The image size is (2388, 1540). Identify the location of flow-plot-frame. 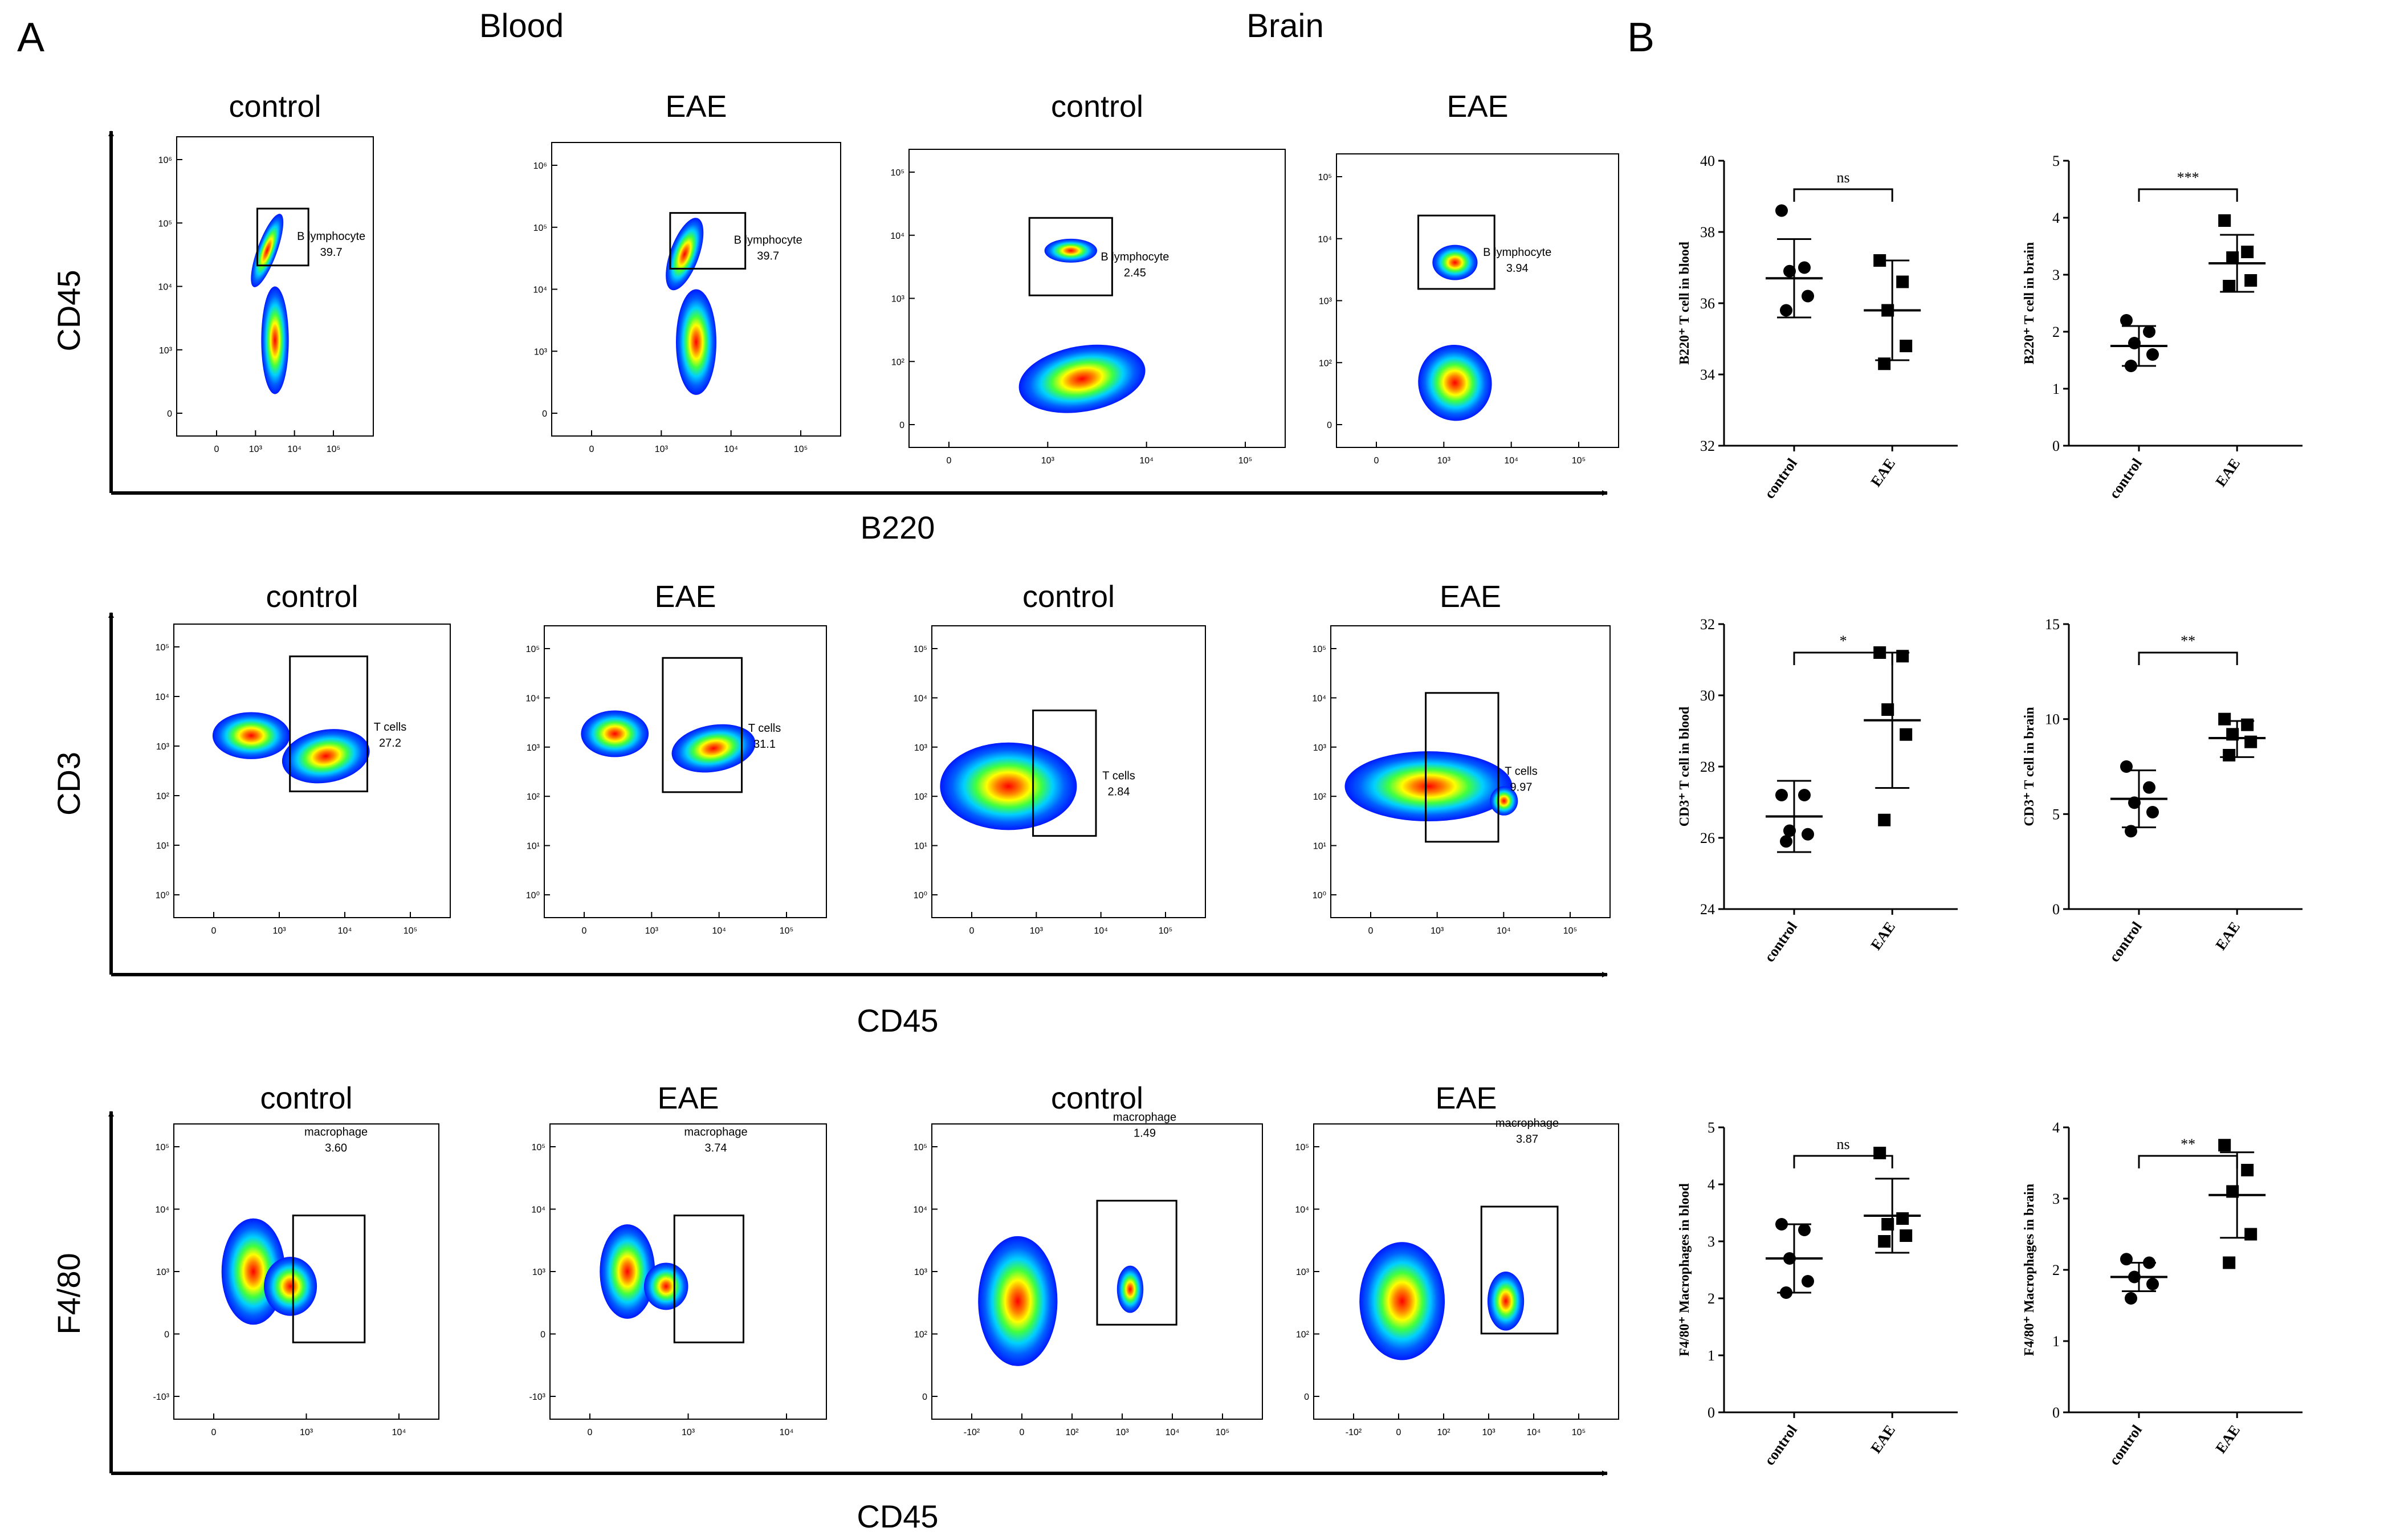
(685, 772).